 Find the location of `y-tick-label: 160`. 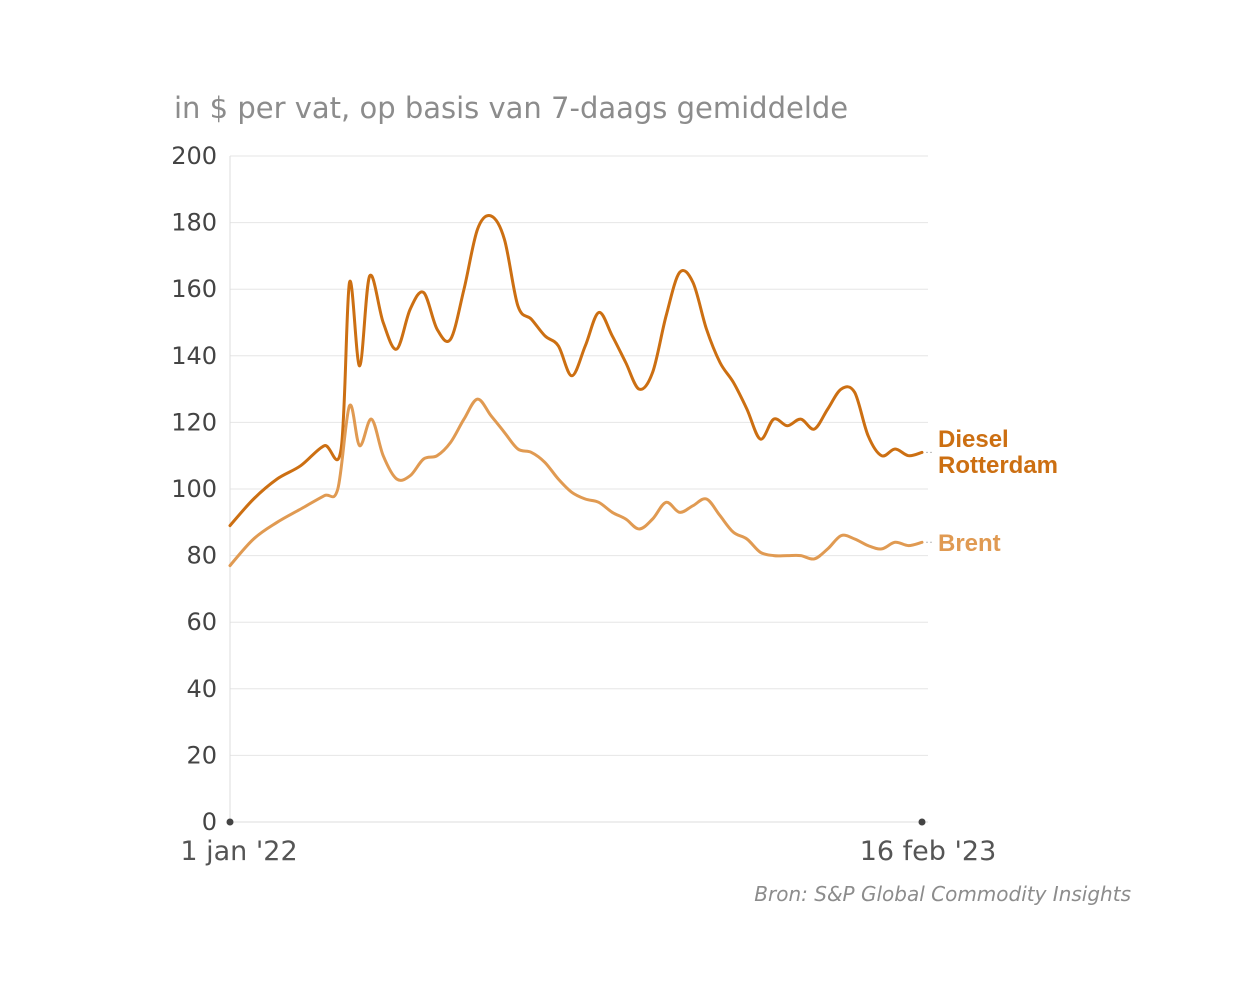

y-tick-label: 160 is located at coordinates (194, 289).